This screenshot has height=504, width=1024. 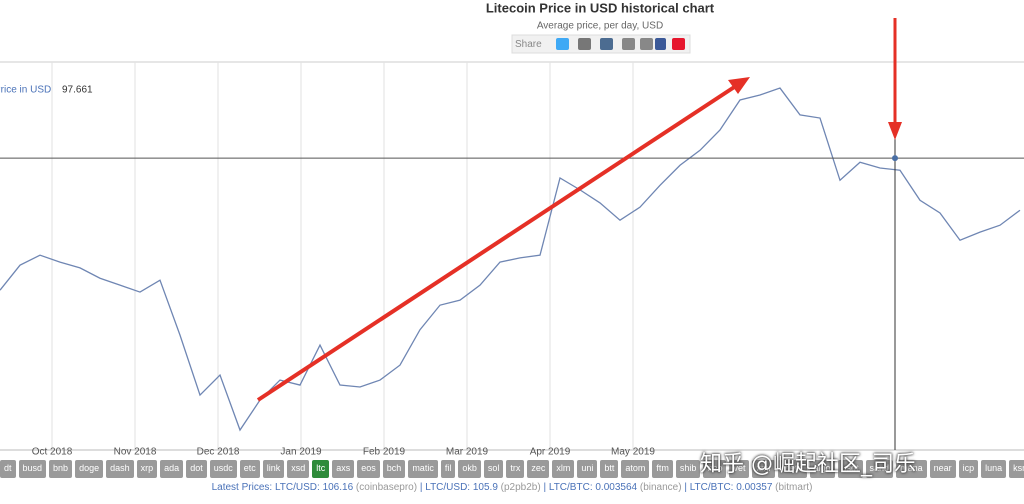 I want to click on share-vk, so click(x=606, y=44).